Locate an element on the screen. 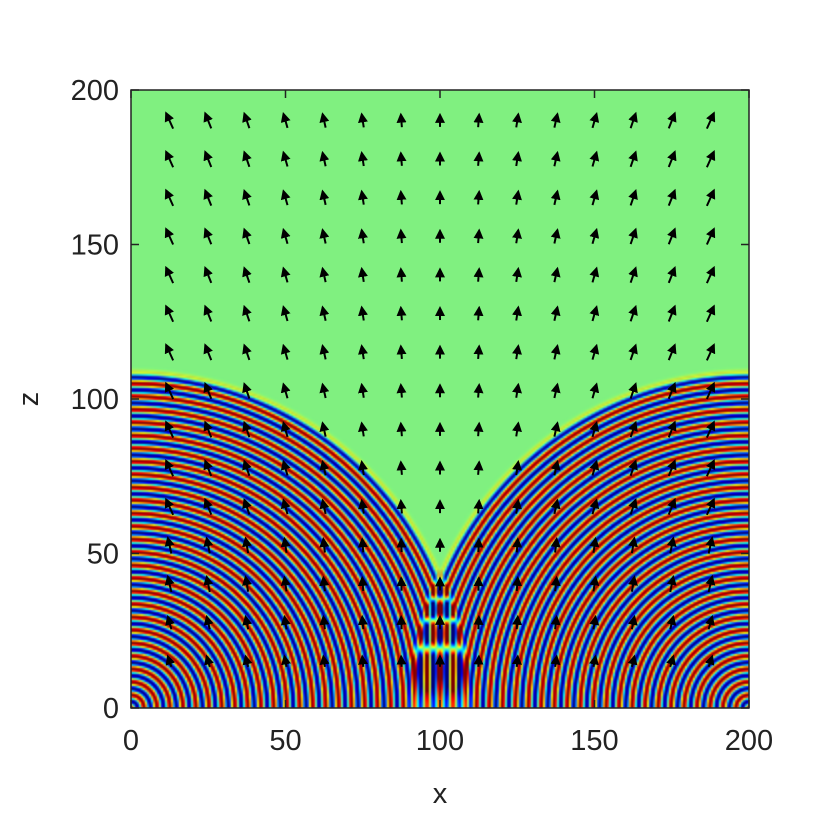 The height and width of the screenshot is (830, 830). x-tick-label: 50 is located at coordinates (285, 741).